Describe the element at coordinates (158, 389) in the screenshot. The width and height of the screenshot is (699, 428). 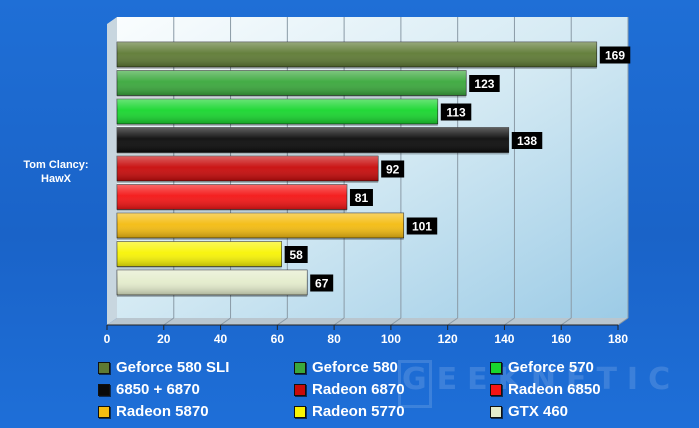
I see `legend-label: 6850 + 6870` at that location.